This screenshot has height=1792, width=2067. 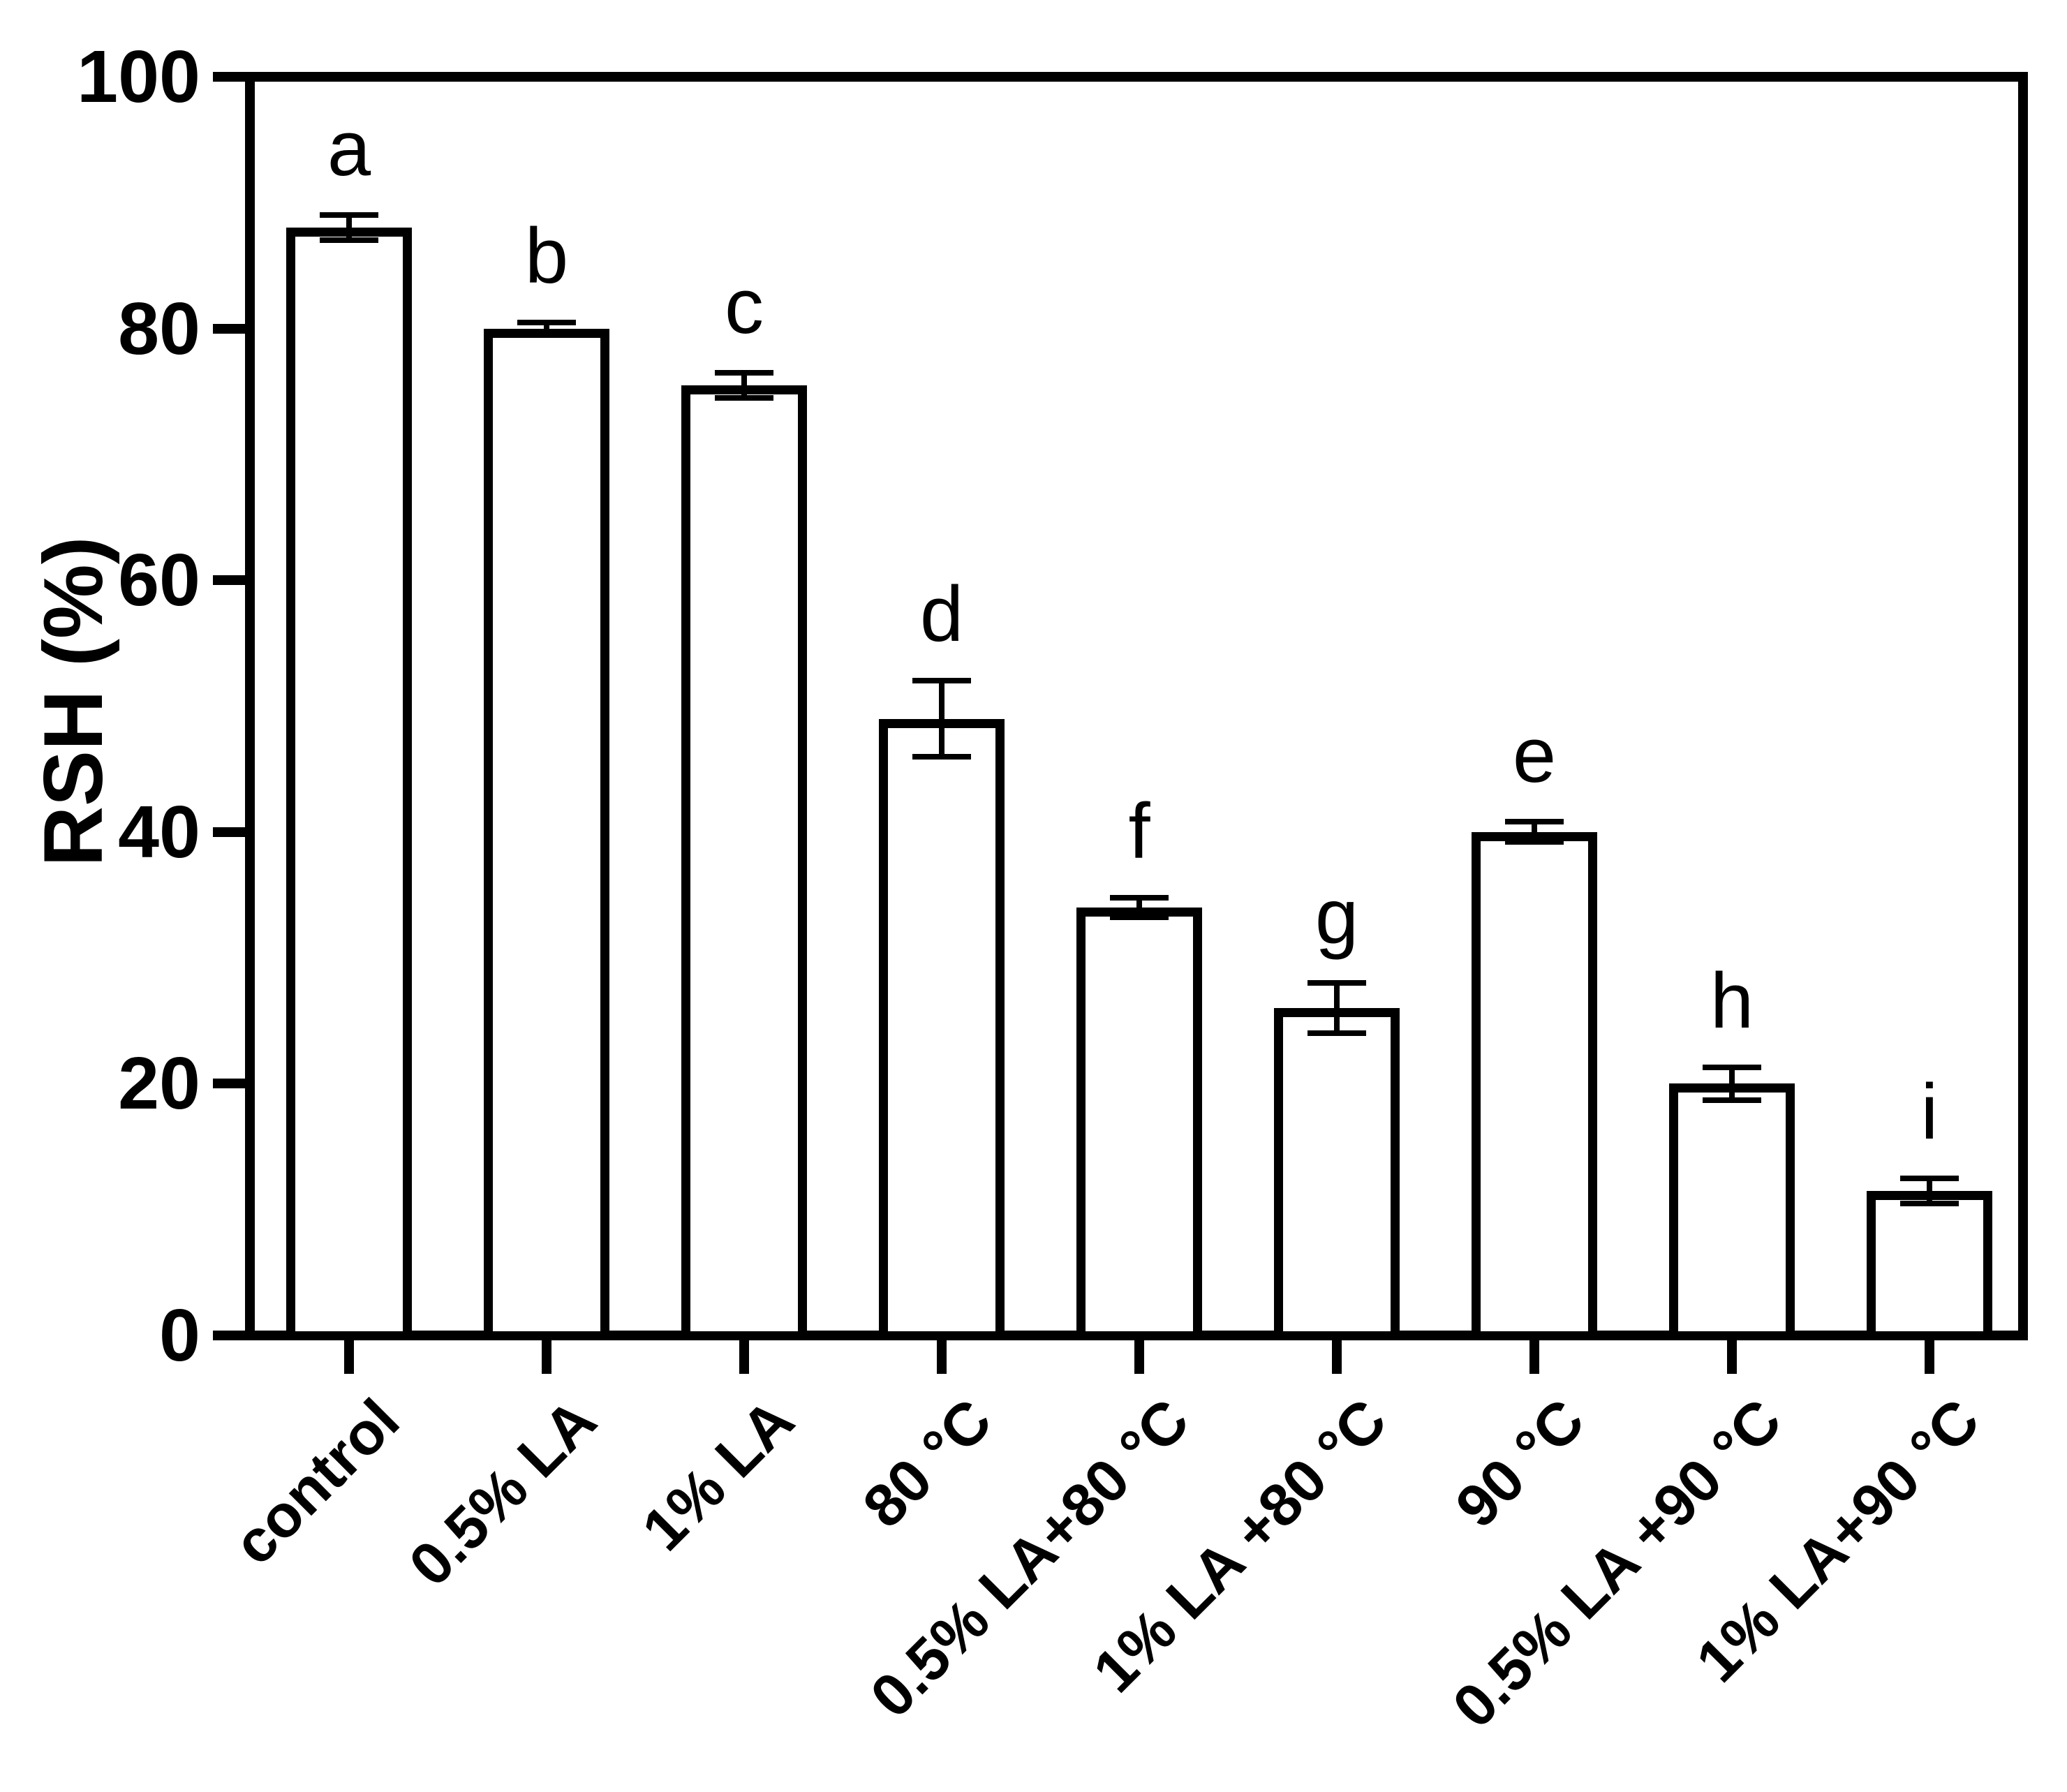 What do you see at coordinates (941, 614) in the screenshot?
I see `significance-letter: d` at bounding box center [941, 614].